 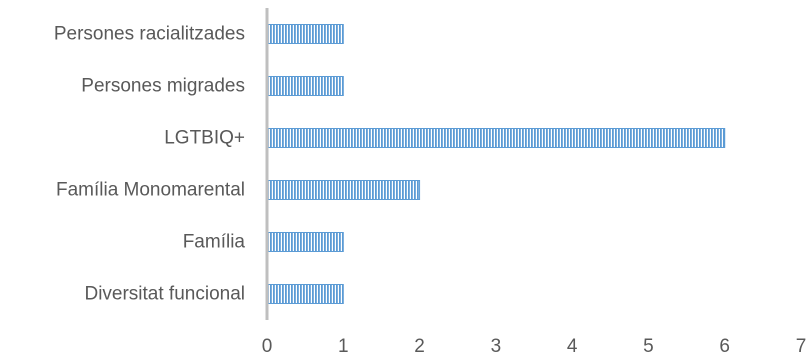 I want to click on category-label: LGTBIQ+, so click(x=204, y=138).